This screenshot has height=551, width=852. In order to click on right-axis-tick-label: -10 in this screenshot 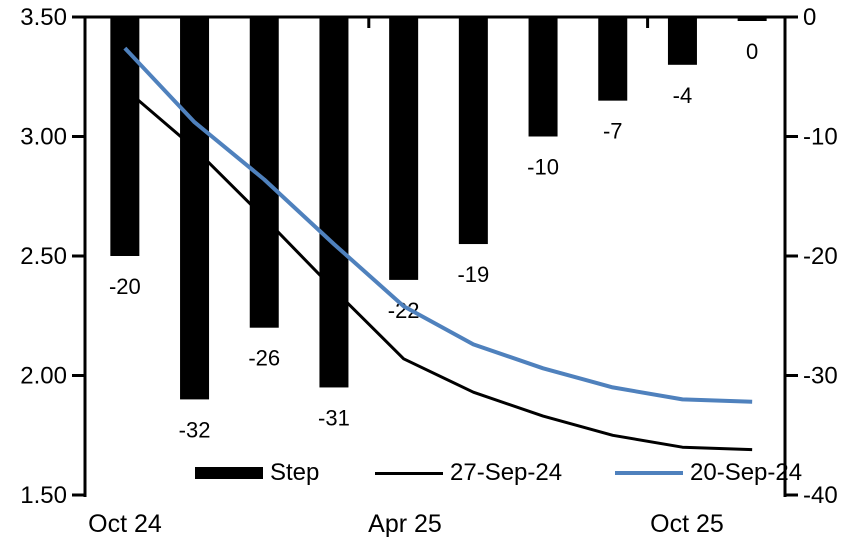, I will do `click(820, 137)`.